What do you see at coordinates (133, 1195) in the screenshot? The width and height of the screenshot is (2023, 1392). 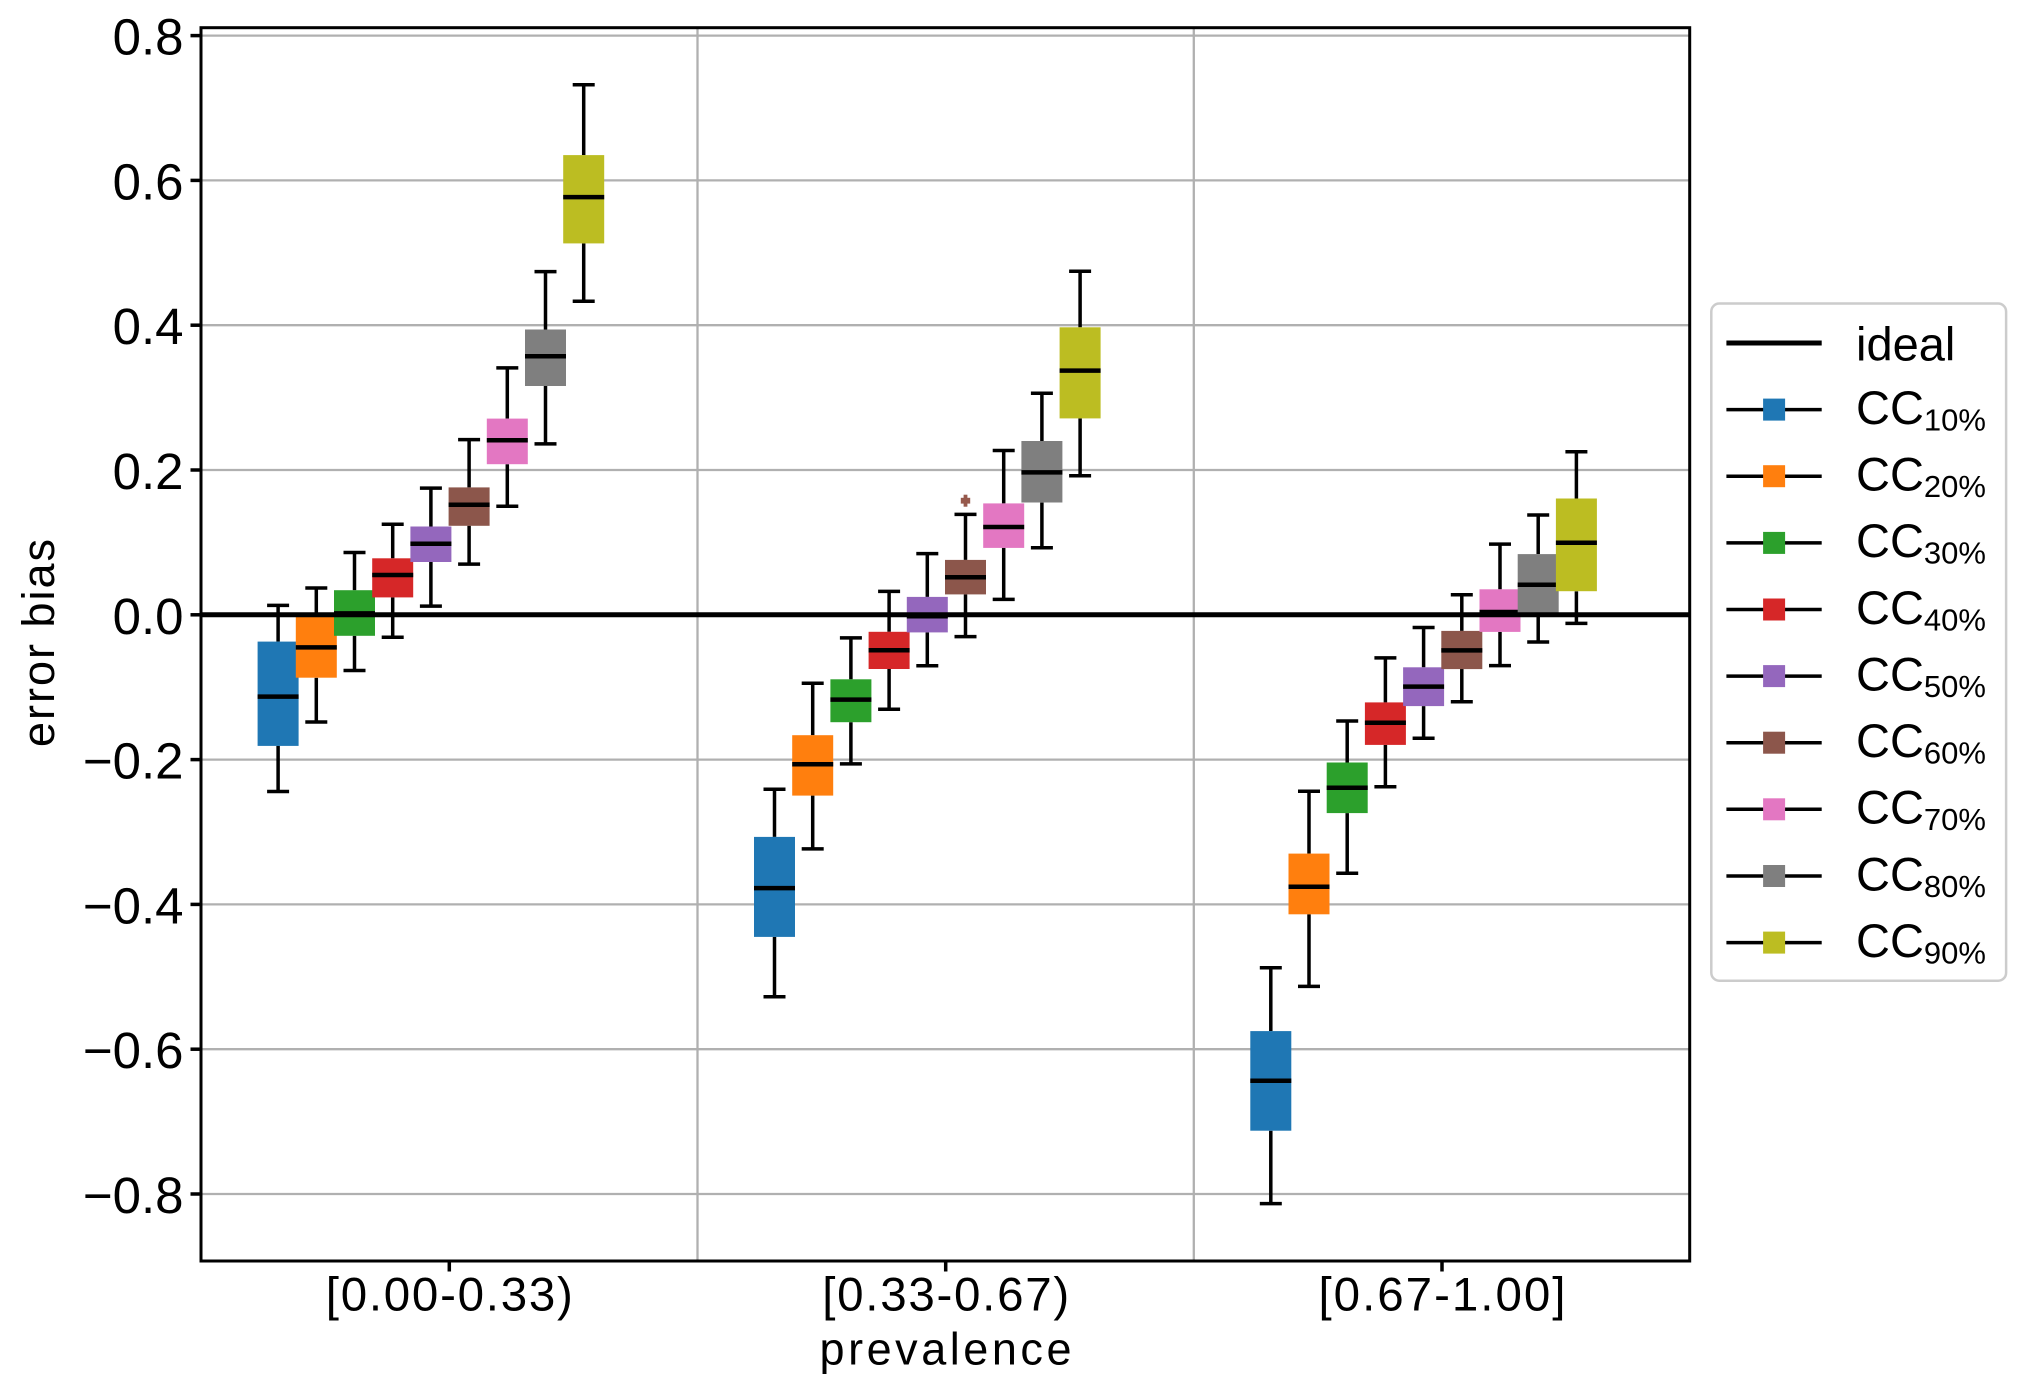 I see `svg-text: −0.8` at bounding box center [133, 1195].